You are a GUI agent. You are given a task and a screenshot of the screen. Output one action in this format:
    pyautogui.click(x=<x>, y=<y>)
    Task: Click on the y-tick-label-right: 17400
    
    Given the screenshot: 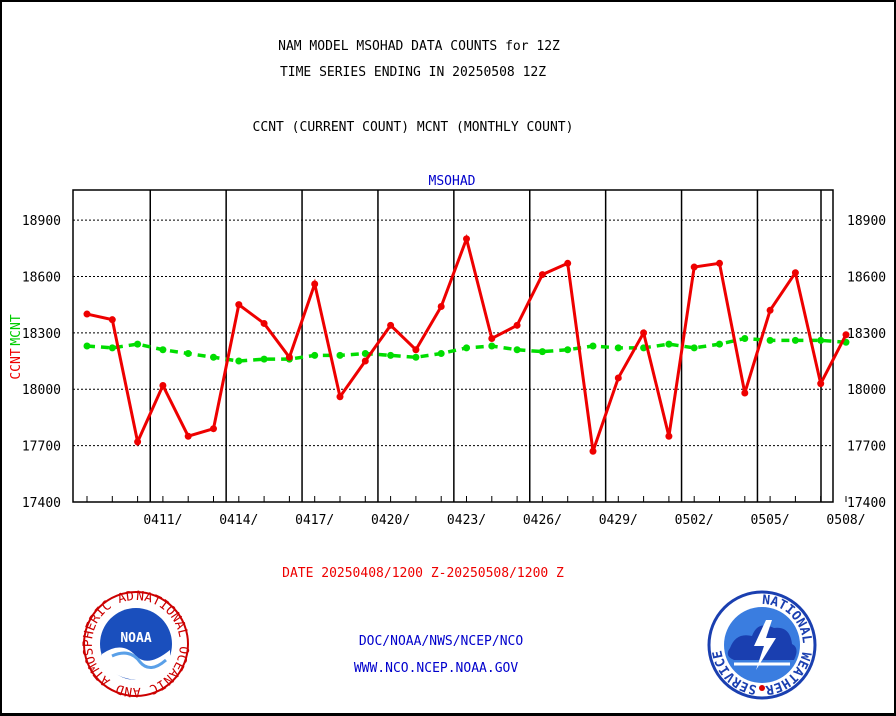 What is the action you would take?
    pyautogui.click(x=866, y=503)
    